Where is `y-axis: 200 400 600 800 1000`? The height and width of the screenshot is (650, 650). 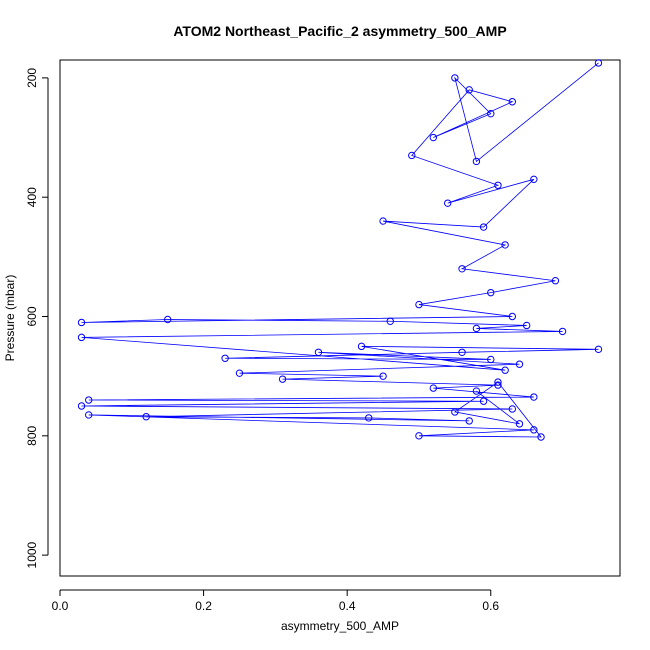 y-axis: 200 400 600 800 1000 is located at coordinates (37, 318).